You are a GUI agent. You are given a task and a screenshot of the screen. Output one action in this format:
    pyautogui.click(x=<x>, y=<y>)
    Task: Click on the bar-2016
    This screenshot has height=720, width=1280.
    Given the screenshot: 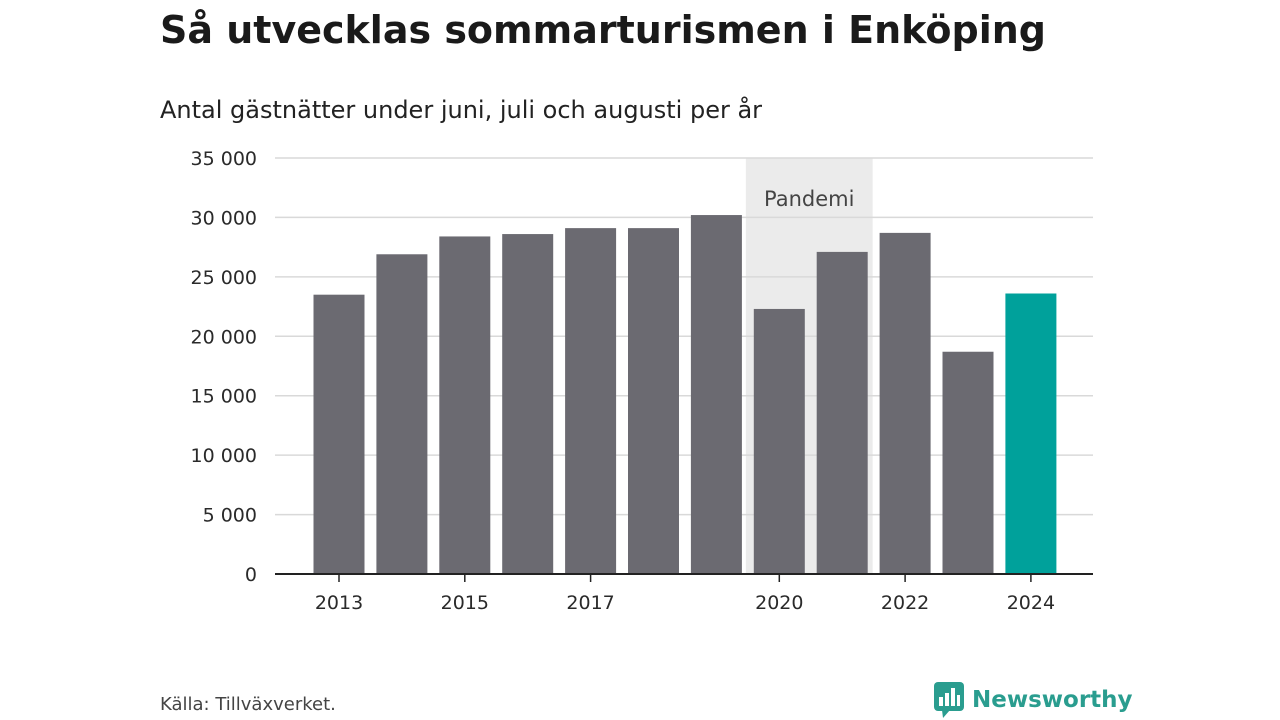 What is the action you would take?
    pyautogui.click(x=528, y=404)
    